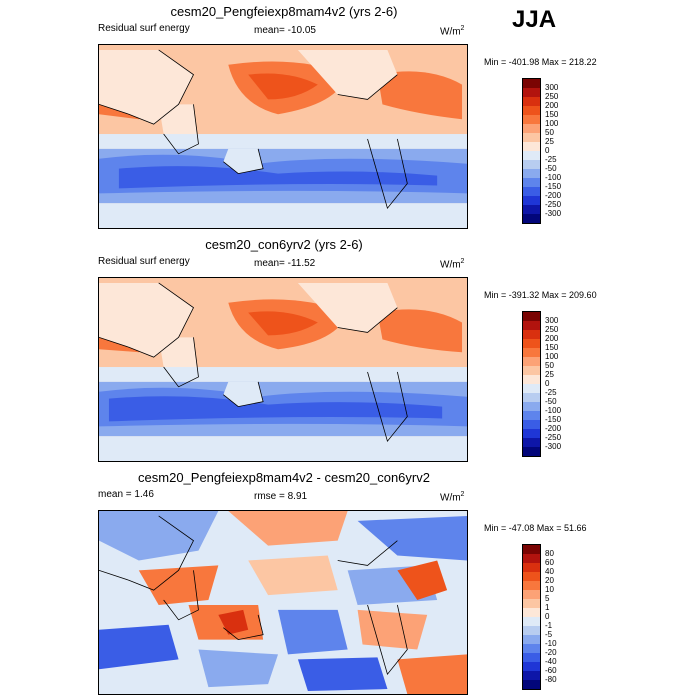 The height and width of the screenshot is (700, 700). Describe the element at coordinates (547, 598) in the screenshot. I see `colorbar-tick-label: 5` at that location.